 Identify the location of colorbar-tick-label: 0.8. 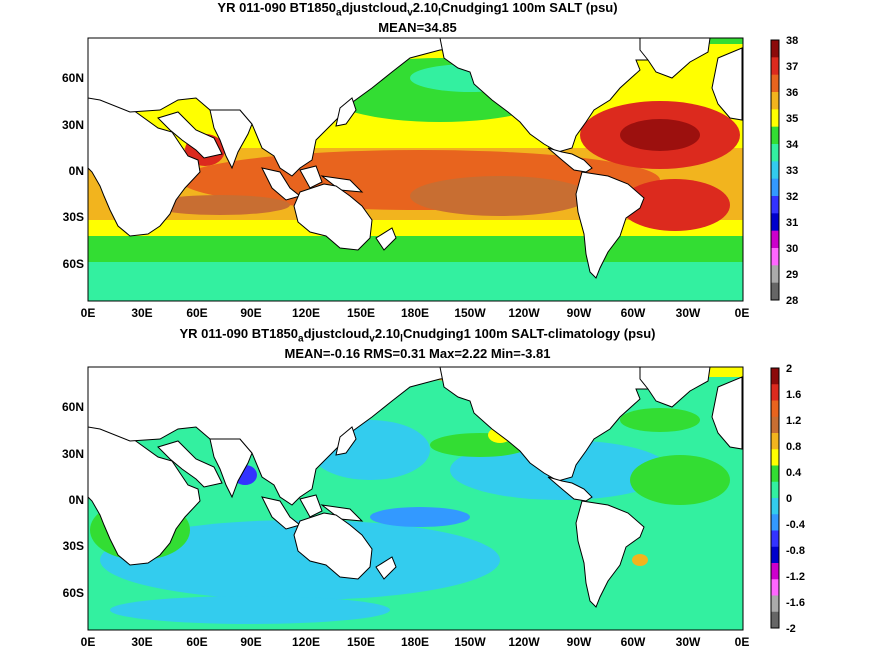
(793, 447).